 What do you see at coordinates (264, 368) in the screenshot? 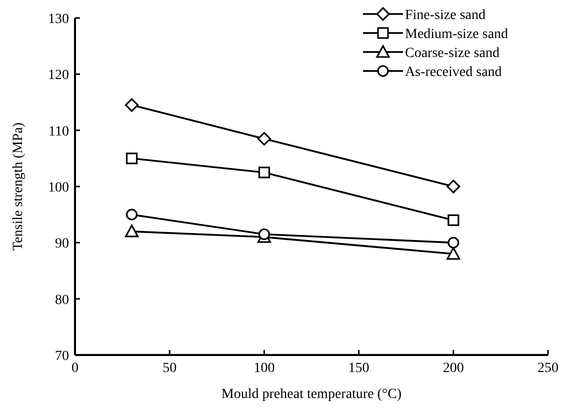
I see `x-tick-label: 100` at bounding box center [264, 368].